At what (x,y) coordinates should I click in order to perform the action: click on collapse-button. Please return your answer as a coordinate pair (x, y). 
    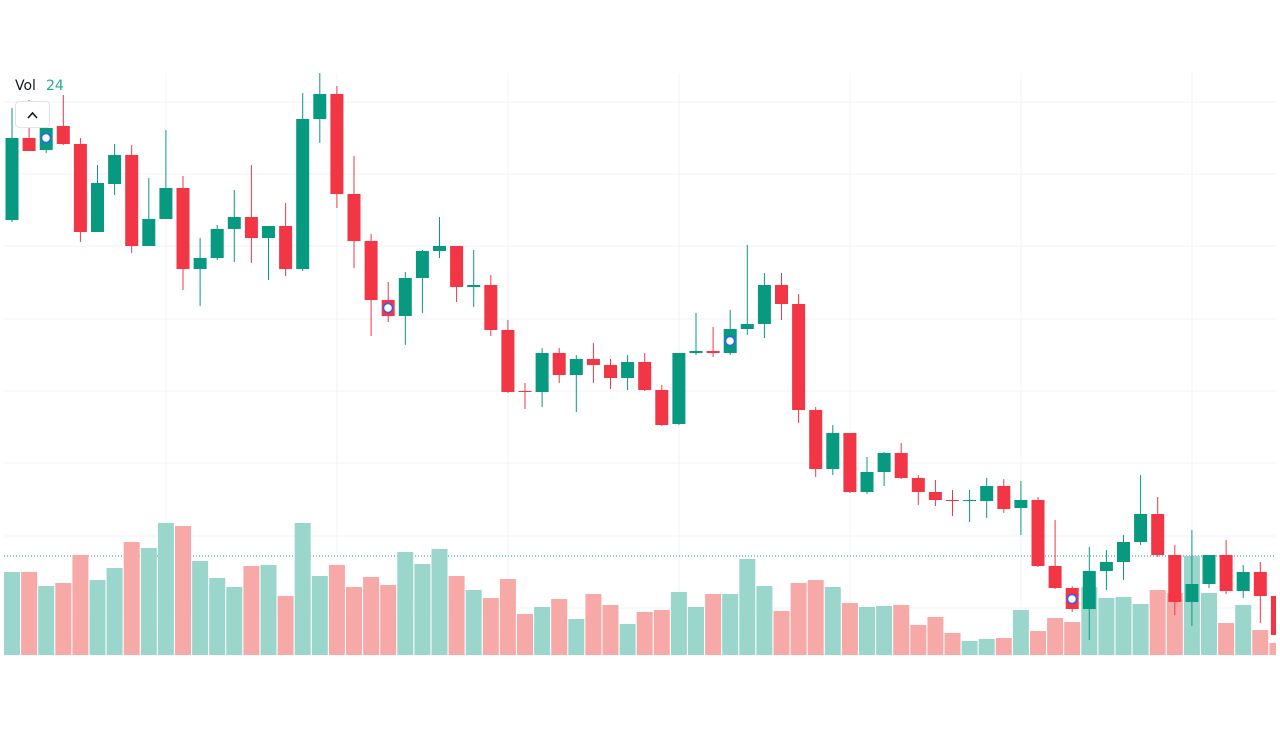
    Looking at the image, I should click on (32, 114).